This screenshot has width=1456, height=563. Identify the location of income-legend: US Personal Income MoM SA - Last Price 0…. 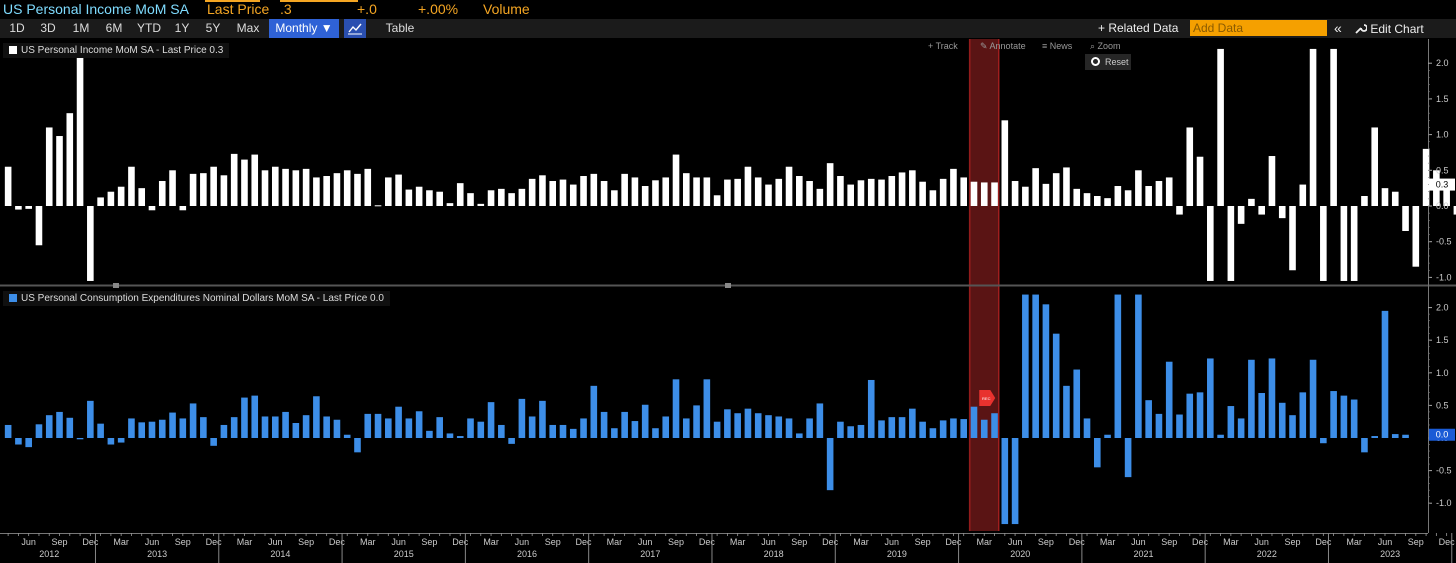
(116, 50).